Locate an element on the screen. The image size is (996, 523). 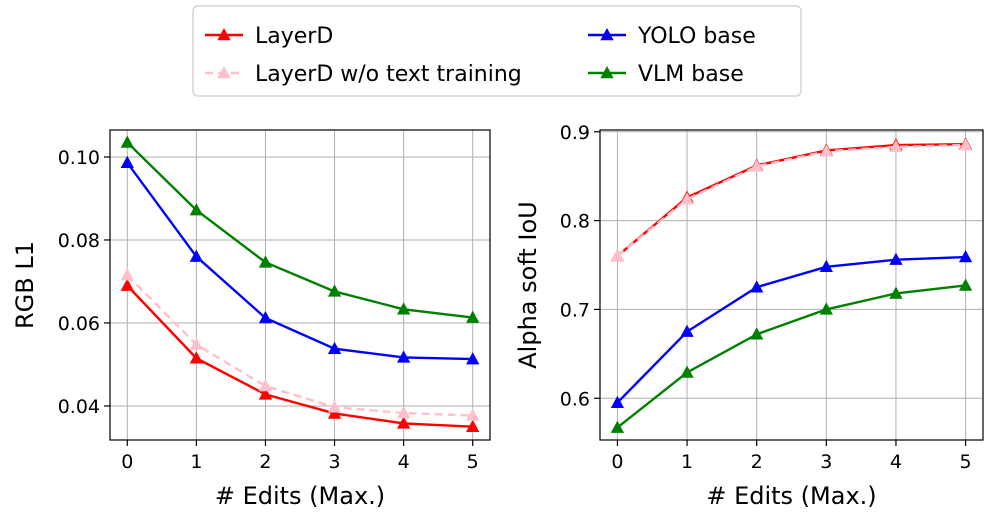
y-tick-label: 0.8 is located at coordinates (575, 222).